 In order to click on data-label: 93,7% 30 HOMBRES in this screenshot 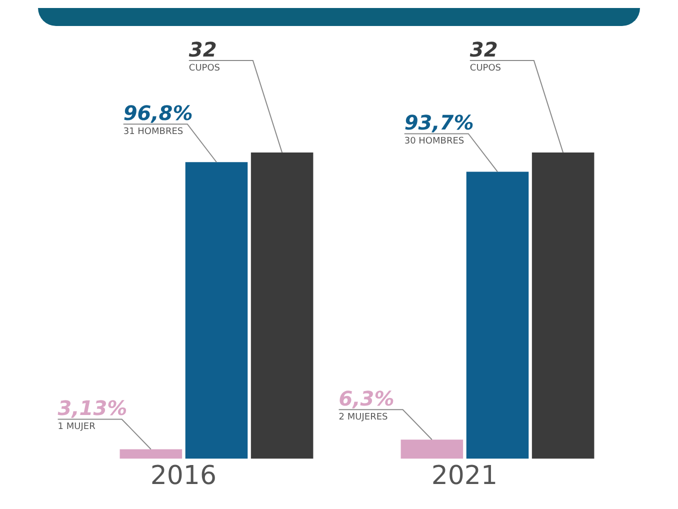, I will do `click(439, 128)`.